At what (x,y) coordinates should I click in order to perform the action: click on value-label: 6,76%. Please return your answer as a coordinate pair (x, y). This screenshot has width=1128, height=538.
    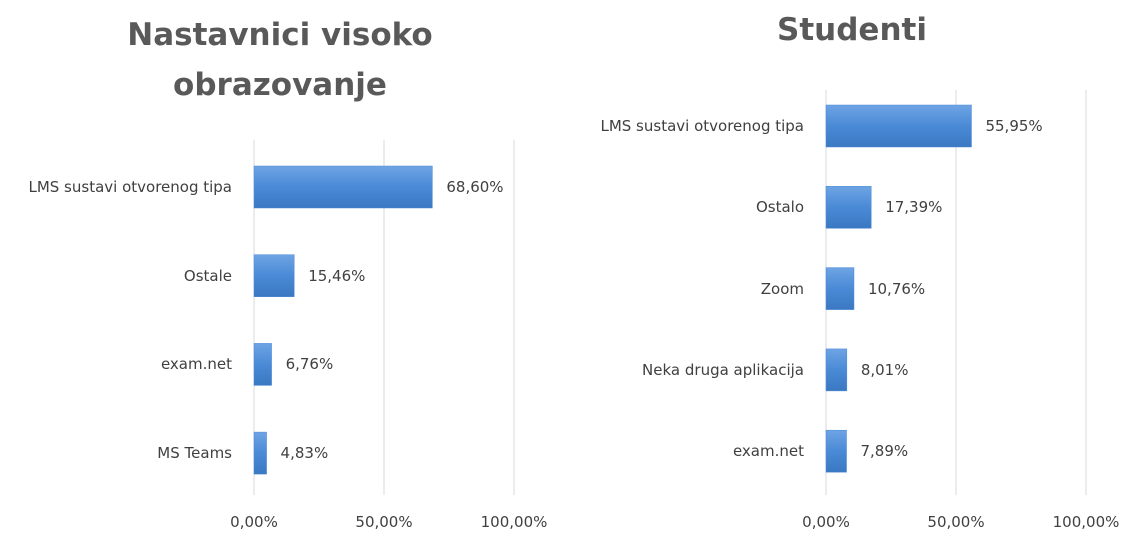
    Looking at the image, I should click on (309, 364).